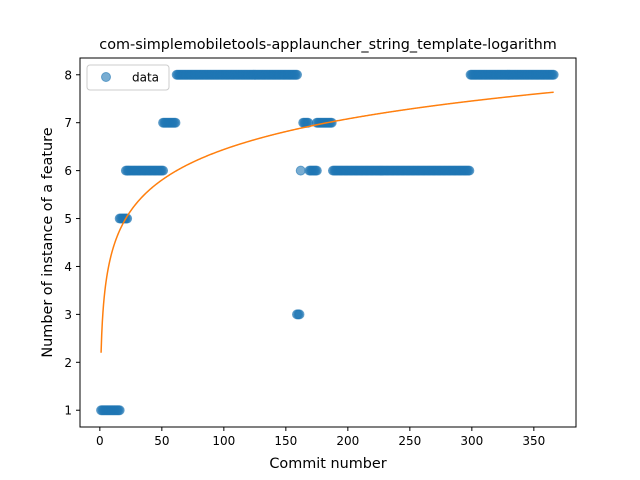 Image resolution: width=640 pixels, height=480 pixels. I want to click on y-axis-ticks: 1 2 3 4 5 6 7 8, so click(72, 243).